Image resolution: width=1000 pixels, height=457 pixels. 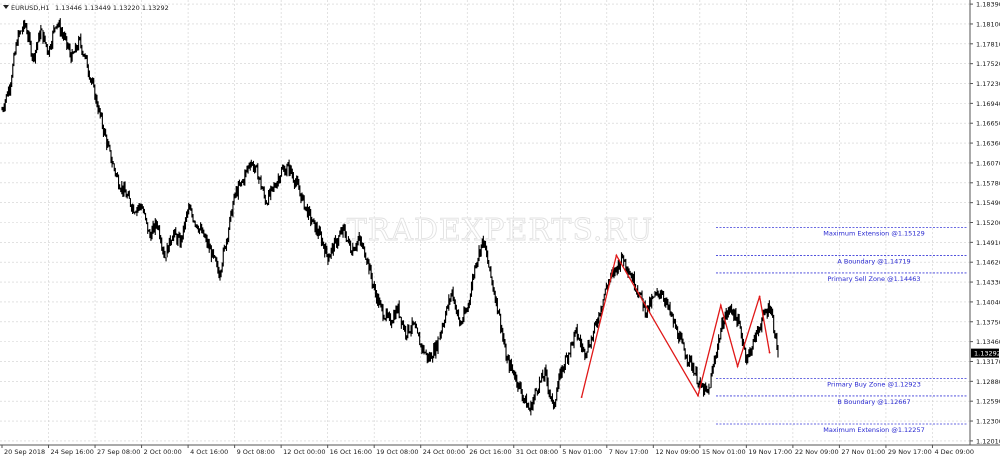 I want to click on price-tick-label: 1.18100, so click(x=988, y=24).